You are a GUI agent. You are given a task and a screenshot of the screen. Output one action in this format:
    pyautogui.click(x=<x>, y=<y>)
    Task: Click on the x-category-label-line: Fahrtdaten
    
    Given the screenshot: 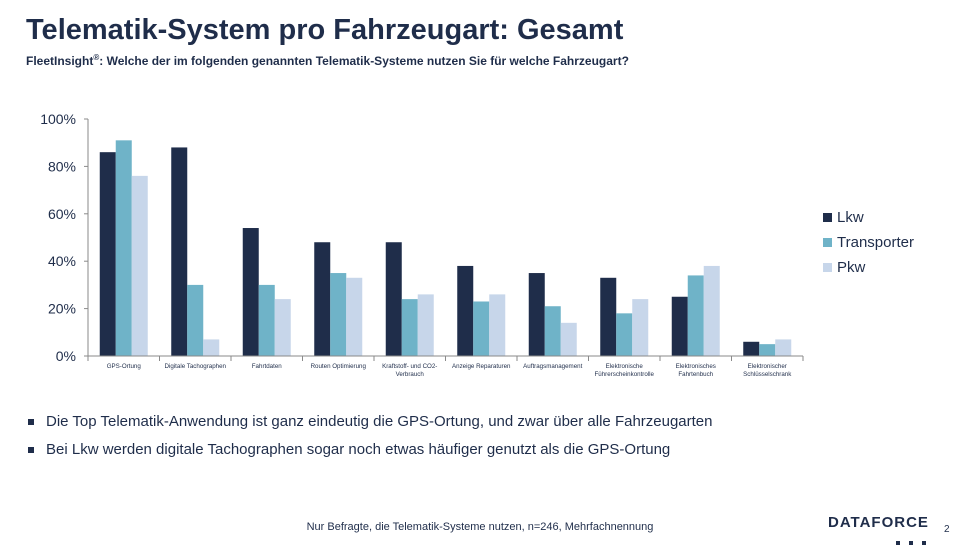 What is the action you would take?
    pyautogui.click(x=267, y=366)
    